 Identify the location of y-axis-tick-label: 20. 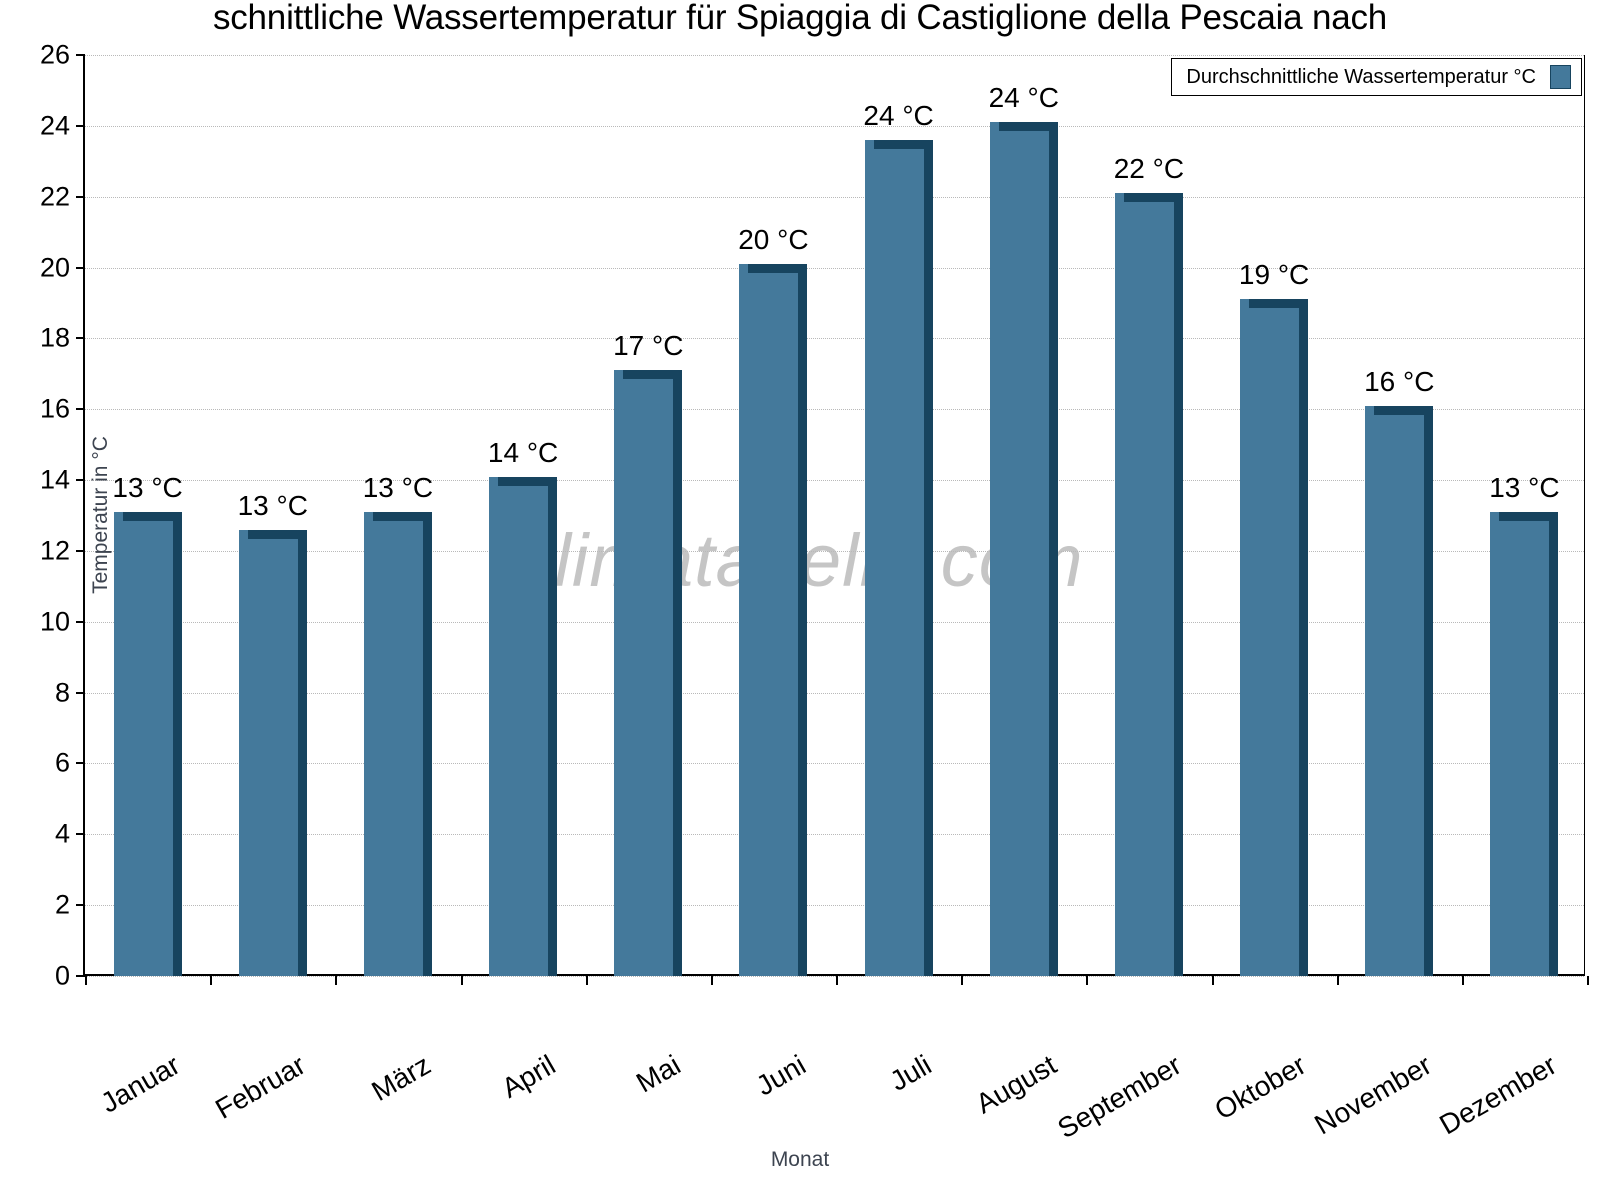
(54, 267).